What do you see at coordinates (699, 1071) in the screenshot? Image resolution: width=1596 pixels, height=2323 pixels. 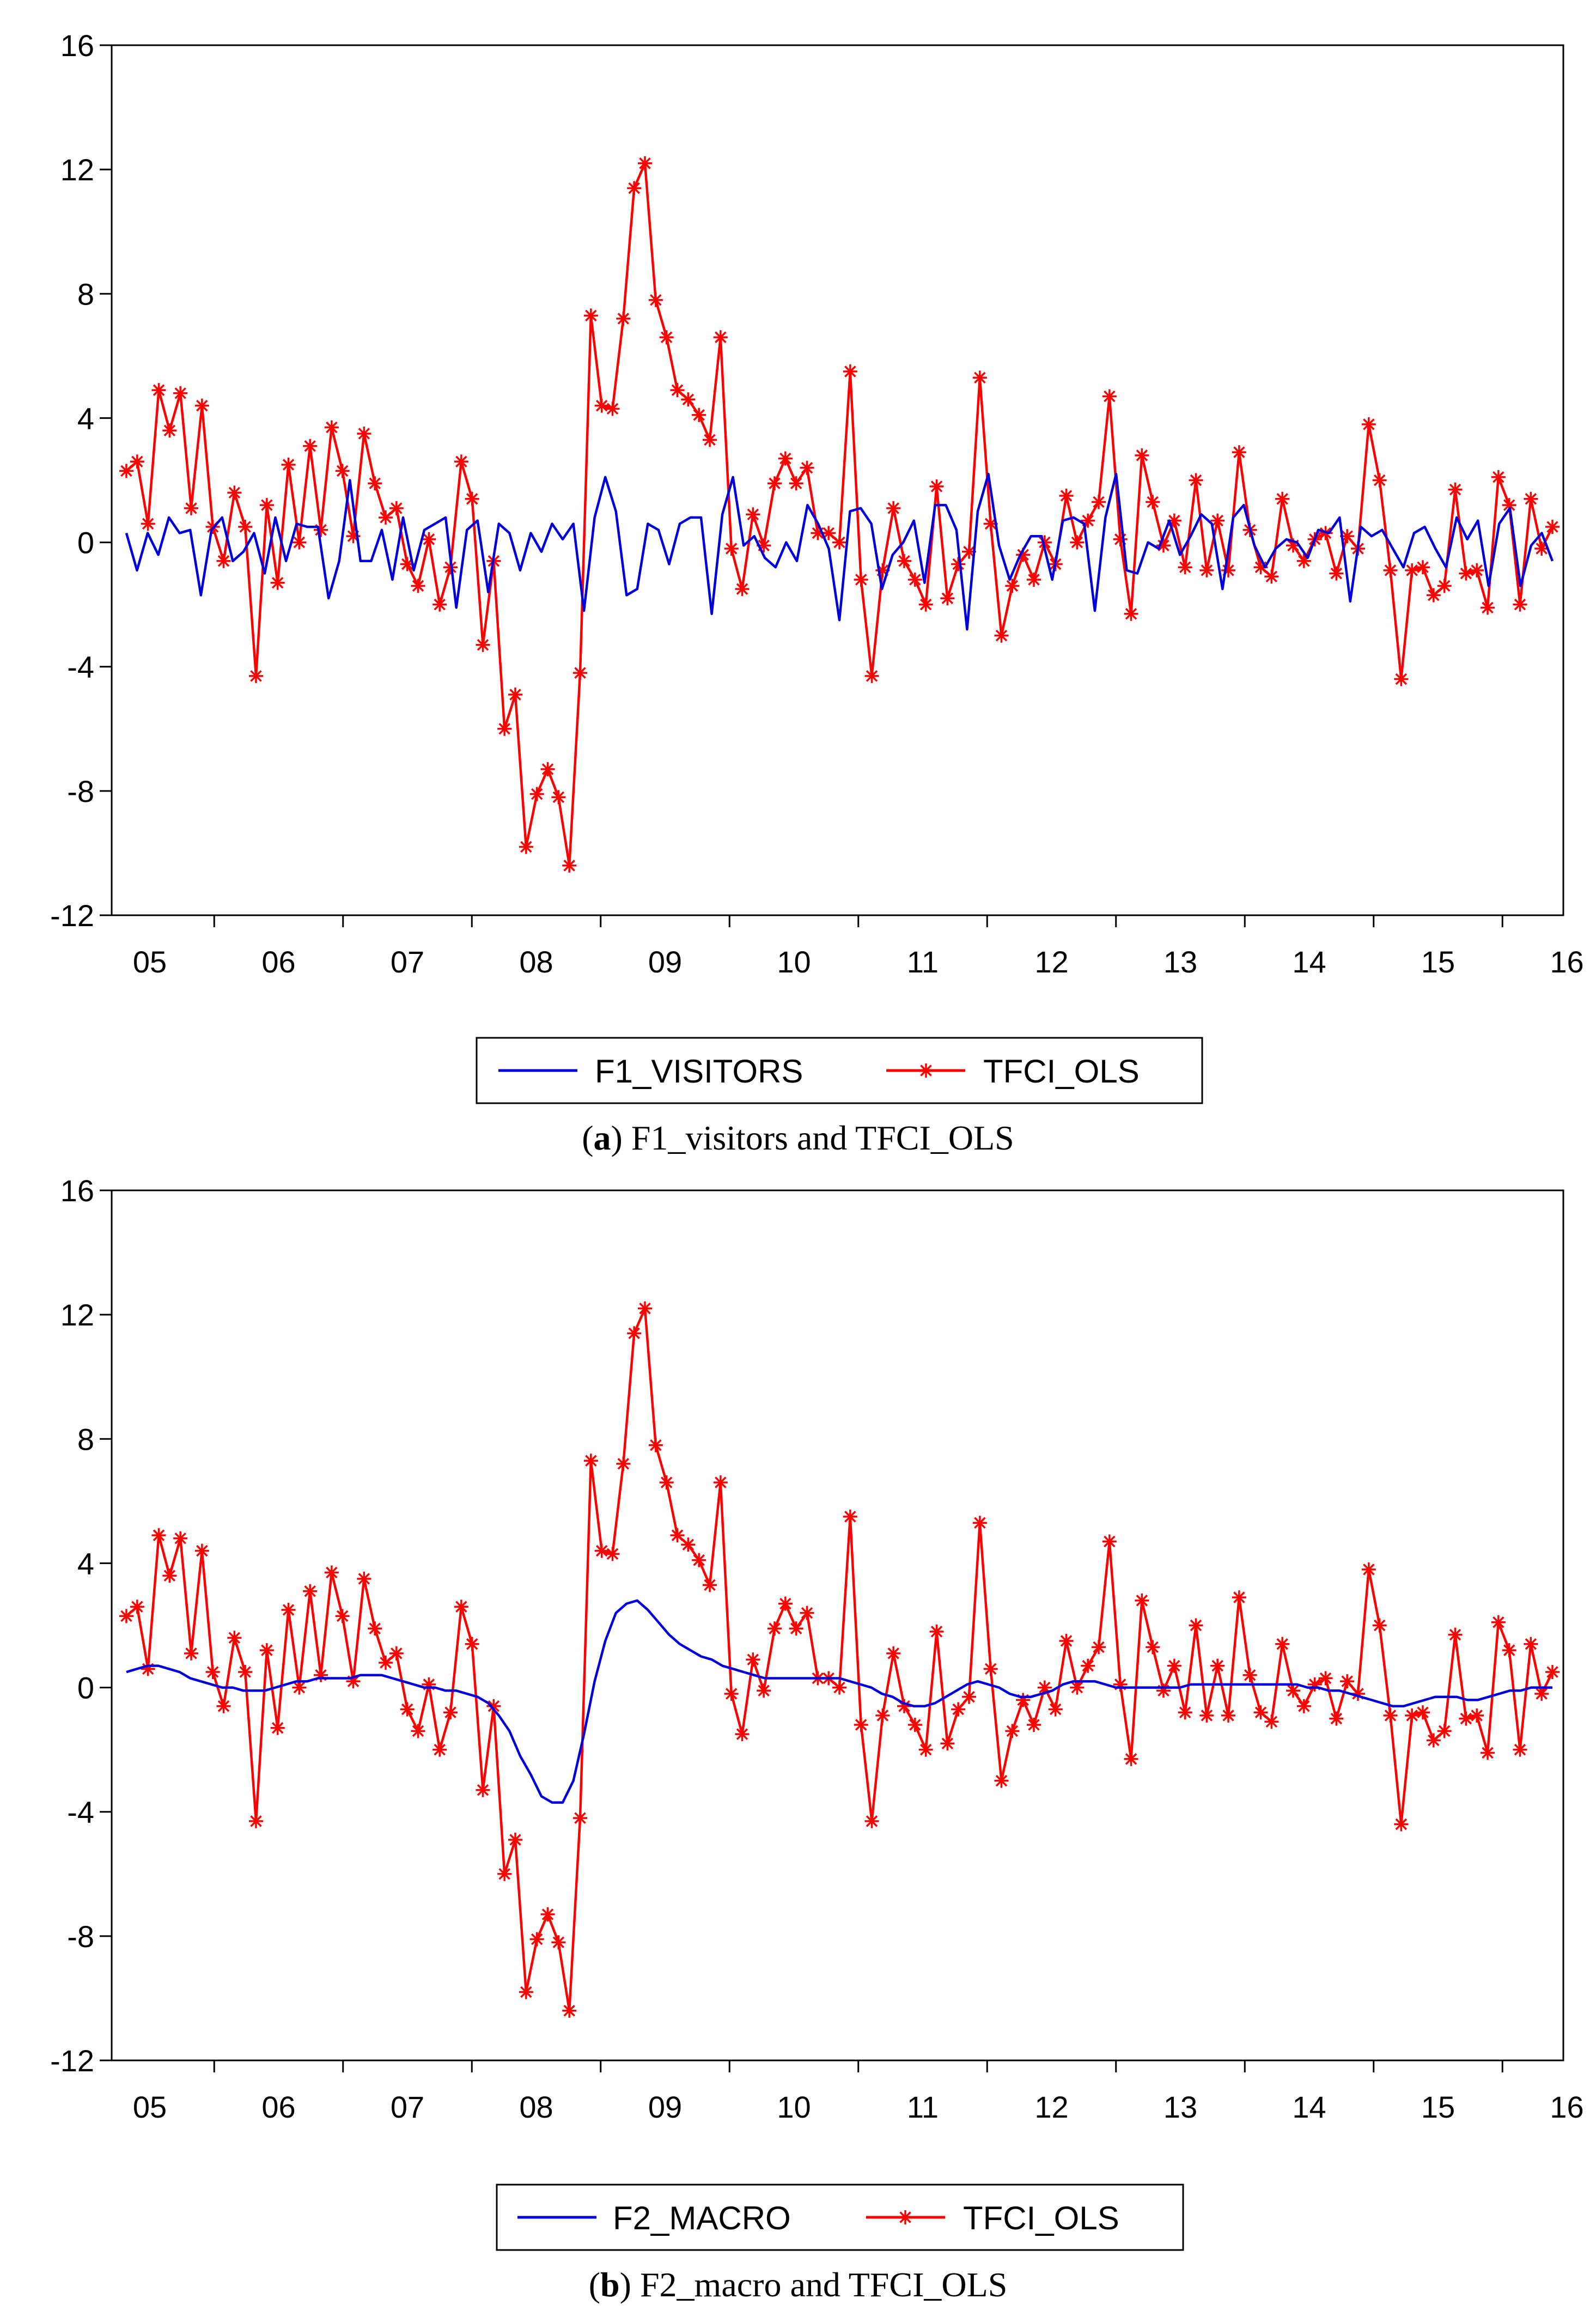 I see `legend-label-f1-visitors: F1_VISITORS` at bounding box center [699, 1071].